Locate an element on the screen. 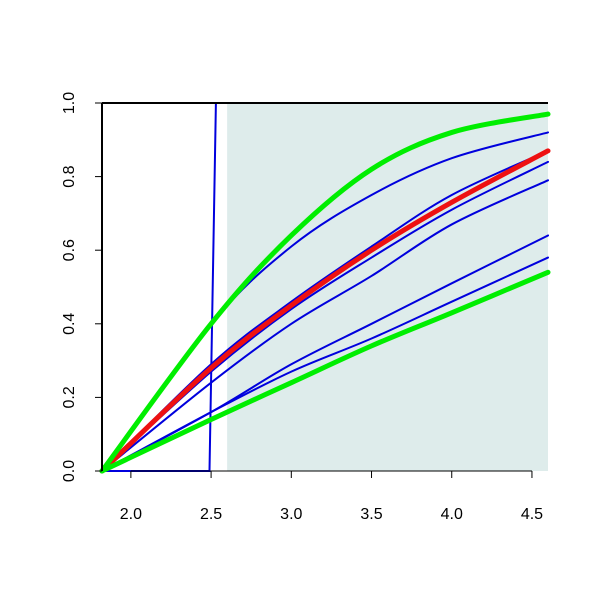 This screenshot has height=600, width=600. y-tick-label: 1.0 is located at coordinates (69, 103).